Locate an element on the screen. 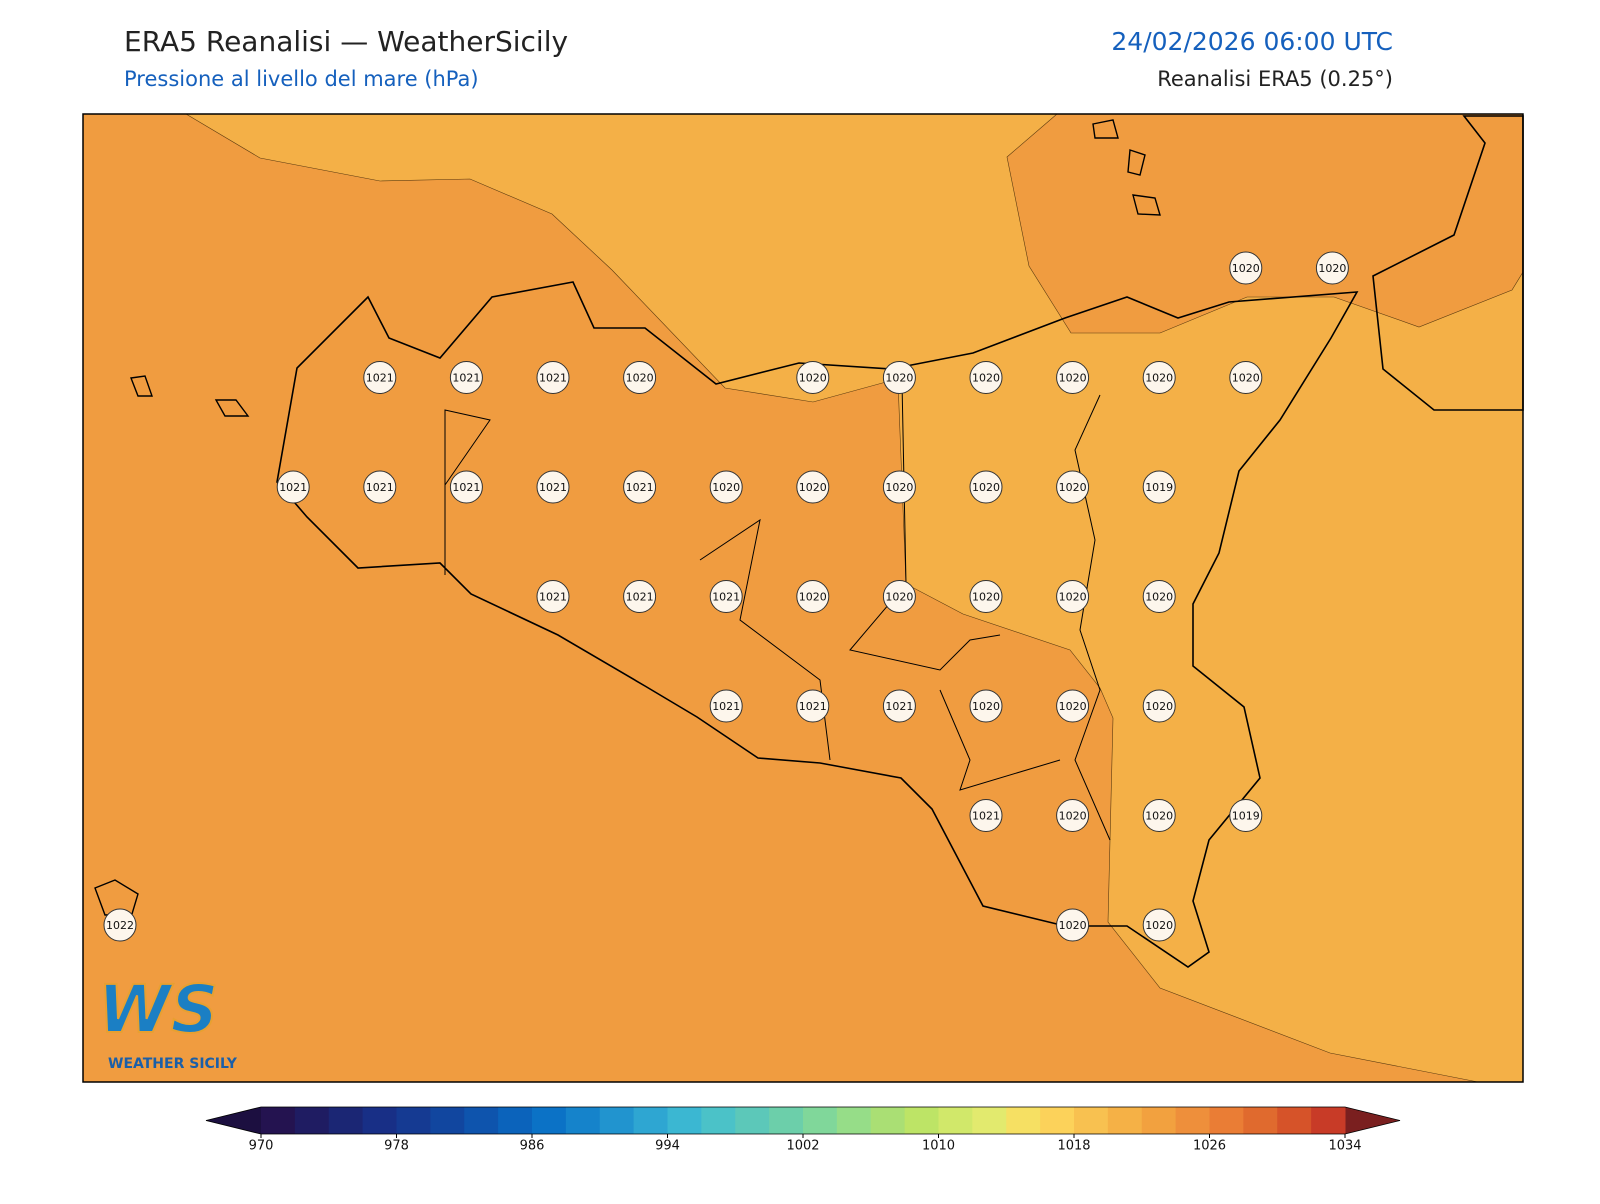 The width and height of the screenshot is (1600, 1204). station: 1022 is located at coordinates (120, 925).